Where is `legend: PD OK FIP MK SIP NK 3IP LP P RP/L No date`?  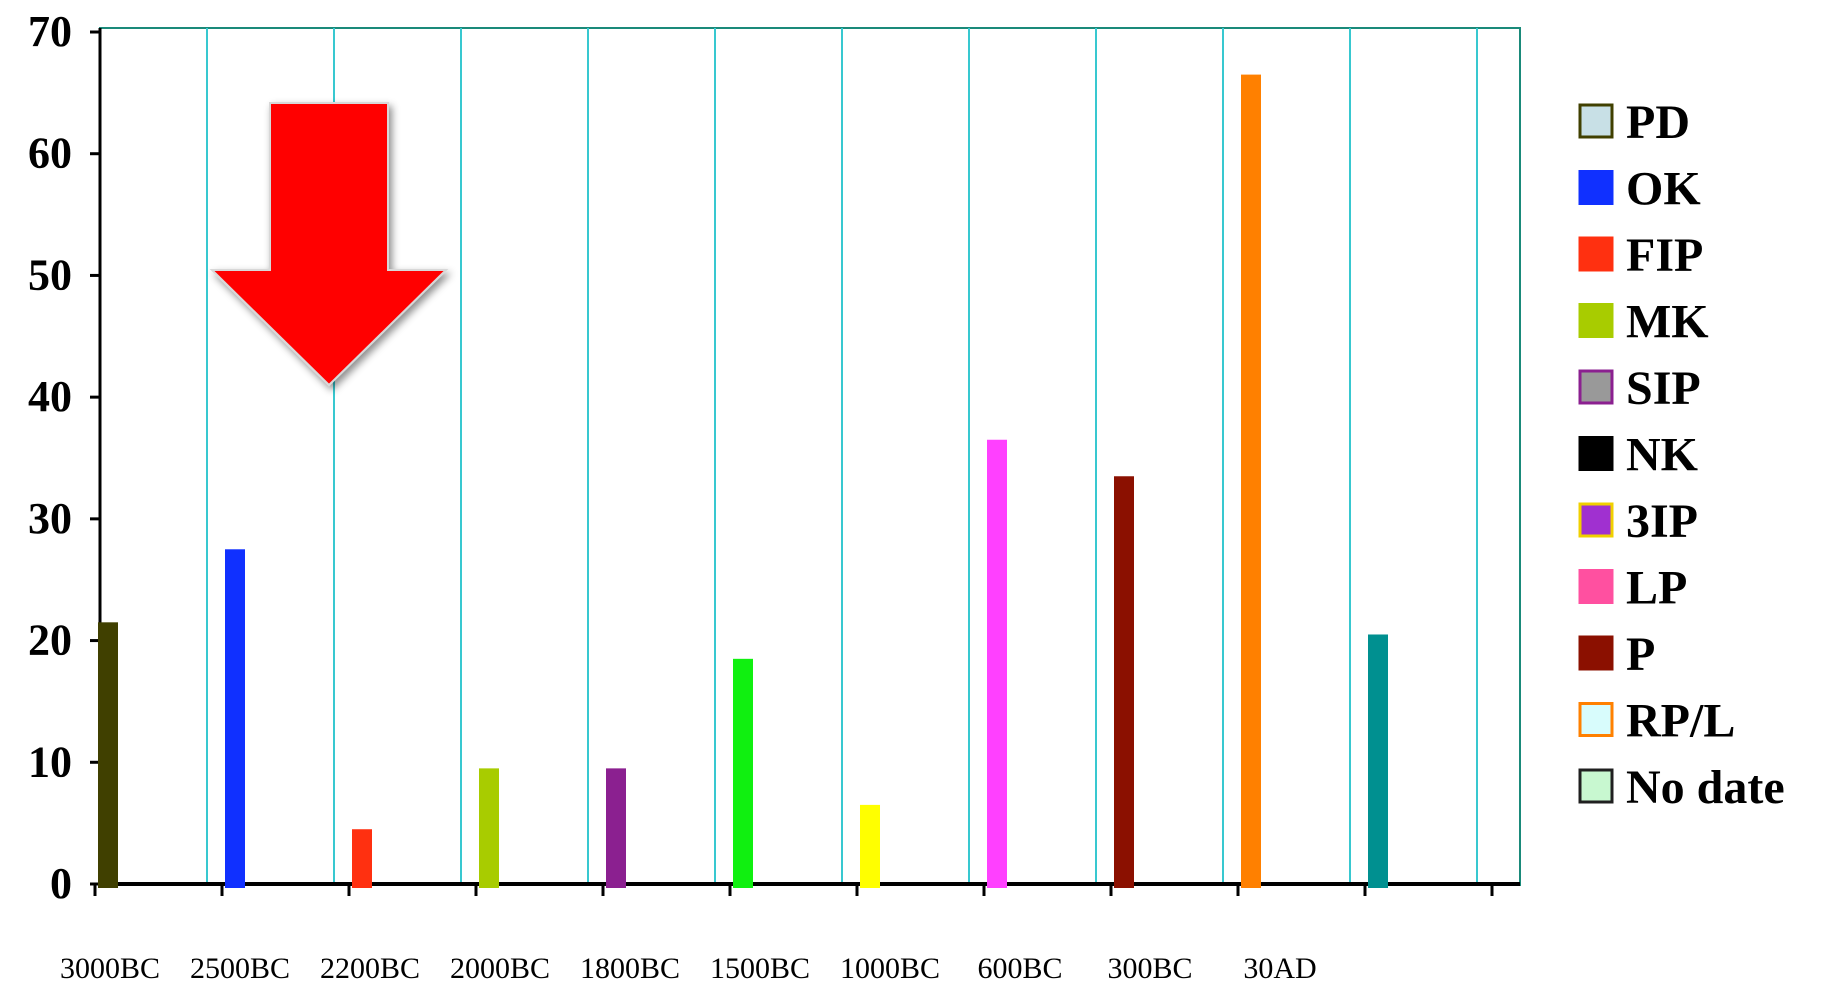
legend: PD OK FIP MK SIP NK 3IP LP P RP/L No date is located at coordinates (1681, 455).